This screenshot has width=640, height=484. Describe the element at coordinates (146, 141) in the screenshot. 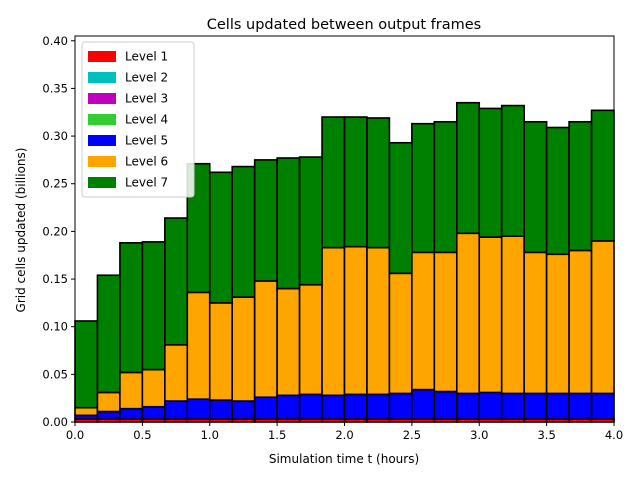

I see `legend-label-level-5: Level 5` at that location.